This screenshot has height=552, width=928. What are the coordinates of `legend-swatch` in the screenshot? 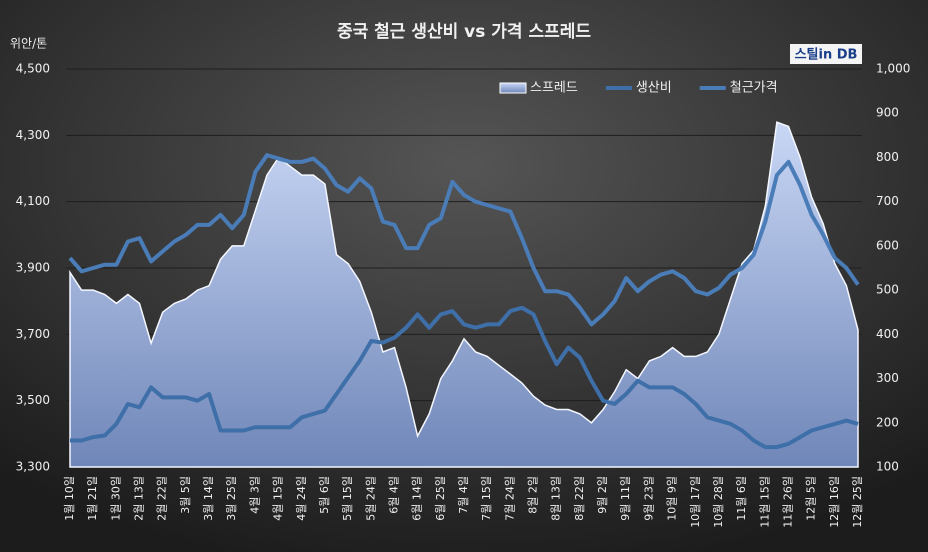 It's located at (513, 88).